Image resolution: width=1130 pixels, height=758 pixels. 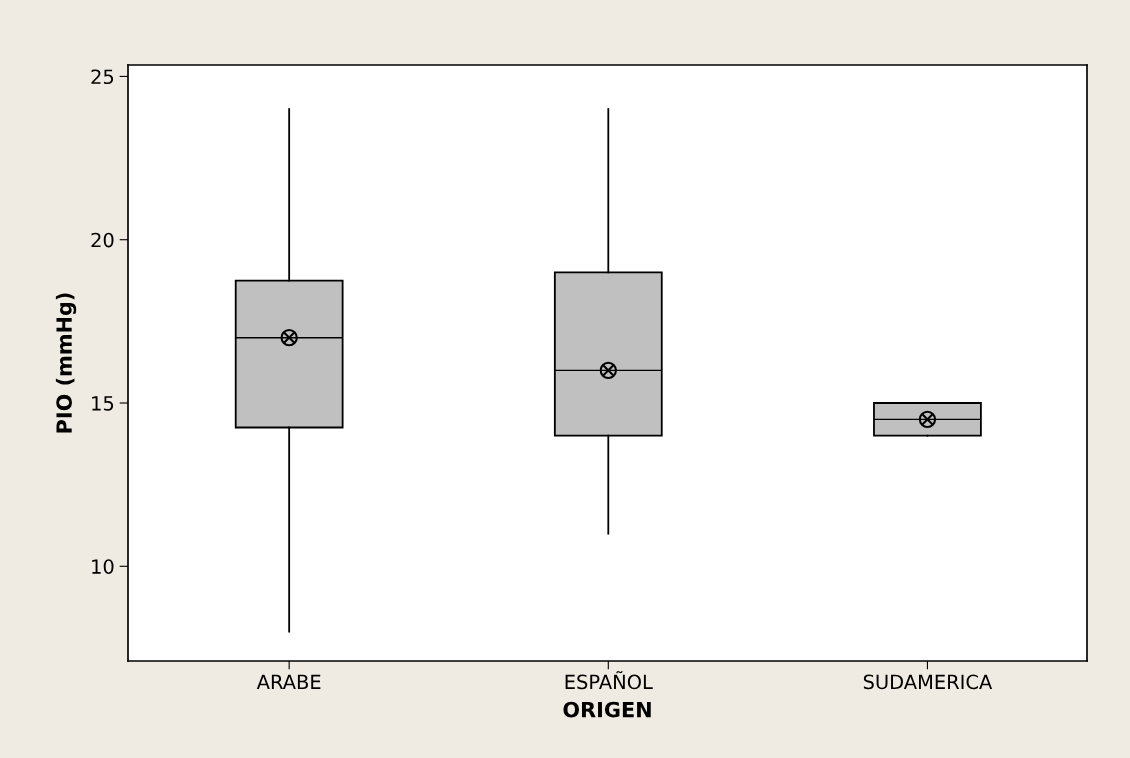 What do you see at coordinates (103, 566) in the screenshot?
I see `y-tick-label: 10` at bounding box center [103, 566].